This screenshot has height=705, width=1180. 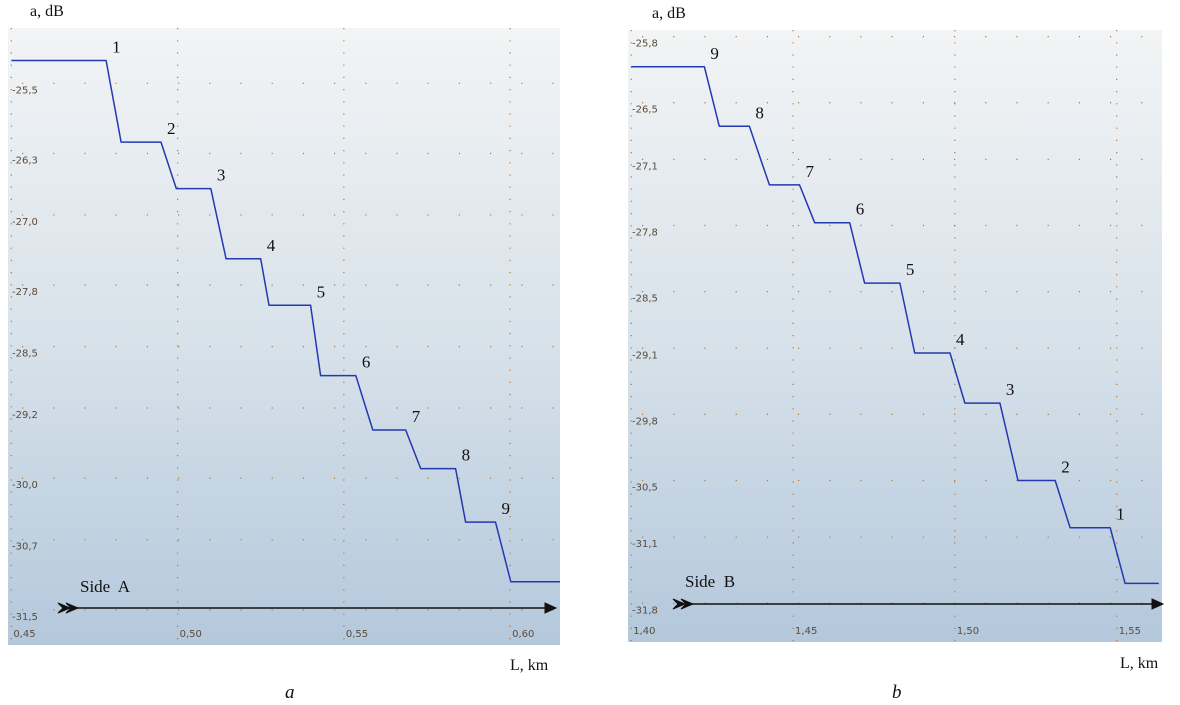 What do you see at coordinates (25, 617) in the screenshot?
I see `y-tick-label: -31,5` at bounding box center [25, 617].